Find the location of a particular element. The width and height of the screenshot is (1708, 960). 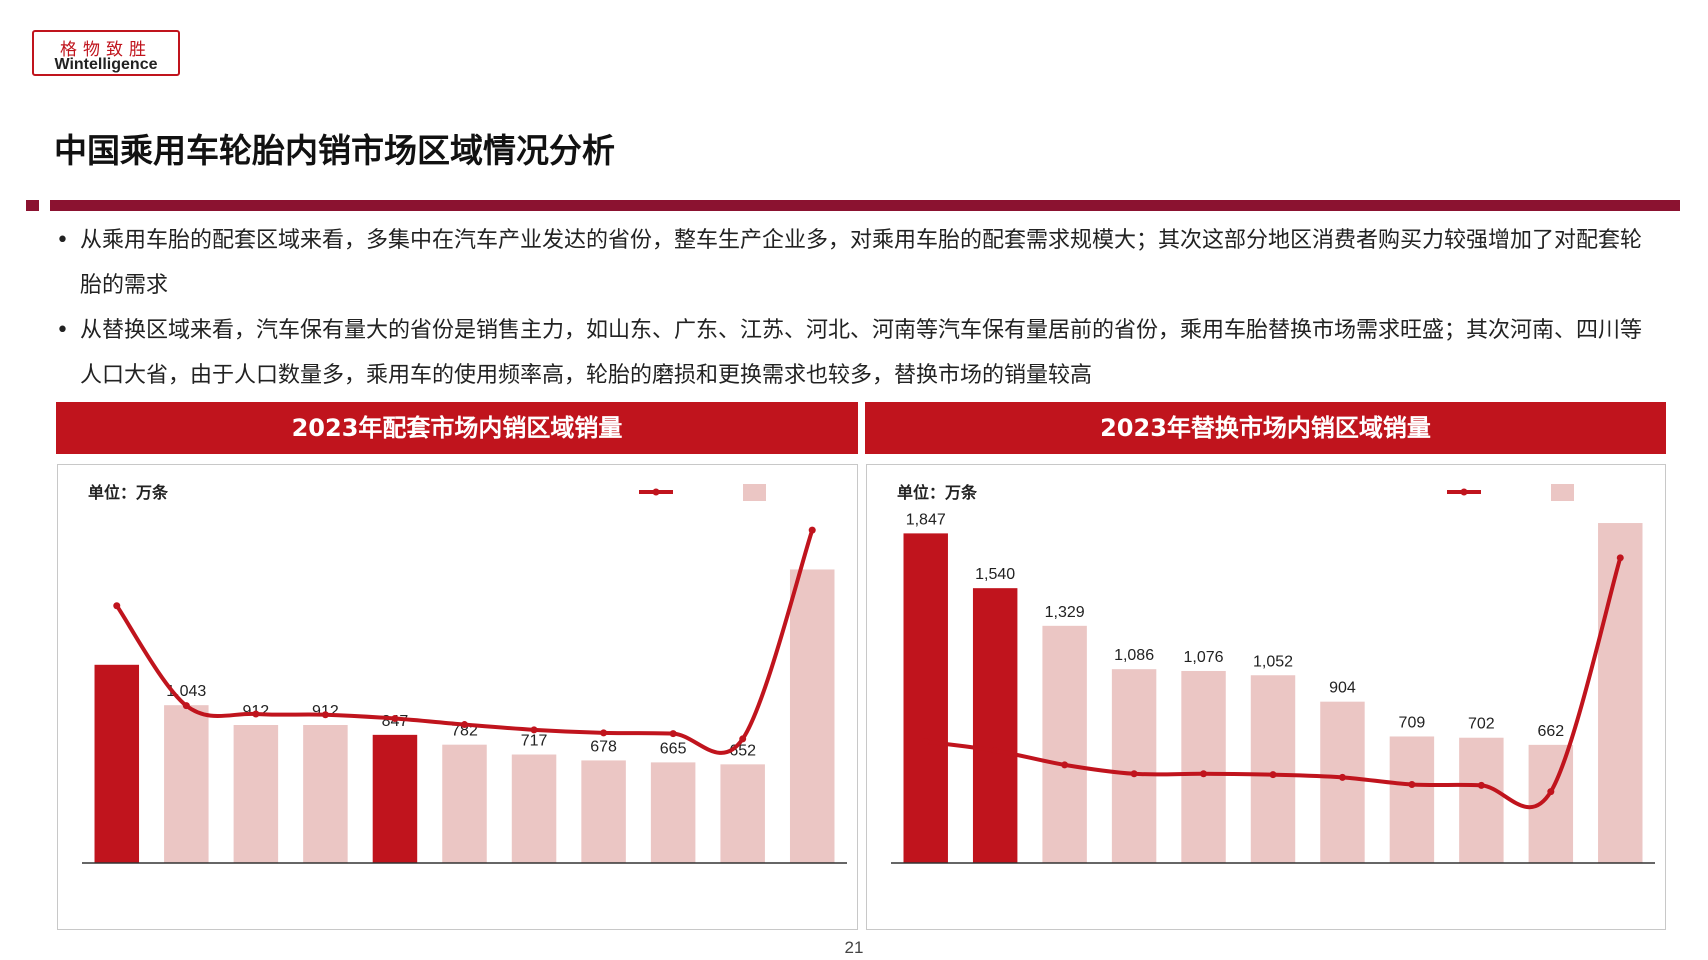

bar-value-label: 904 is located at coordinates (1342, 688).